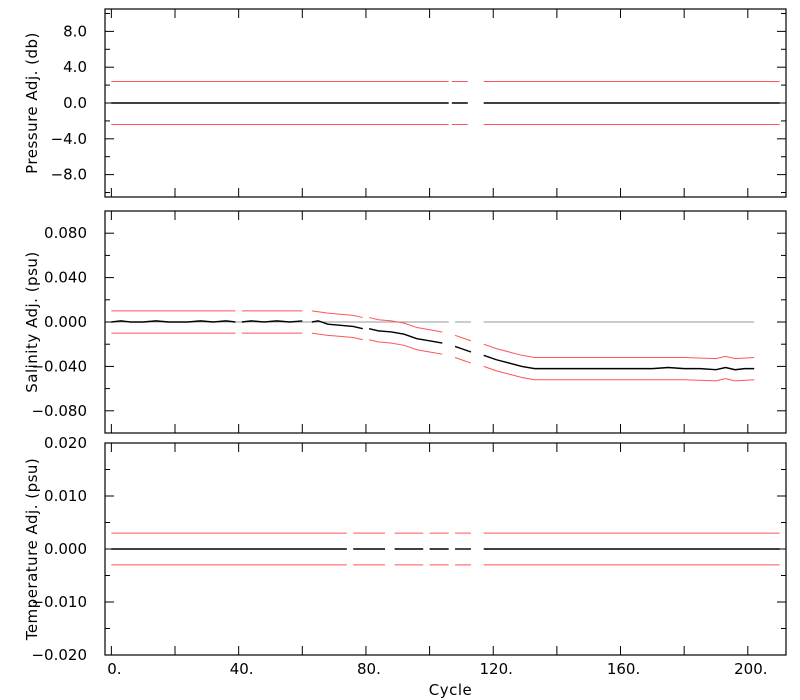  I want to click on salinity-series-lower-error, so click(433, 357).